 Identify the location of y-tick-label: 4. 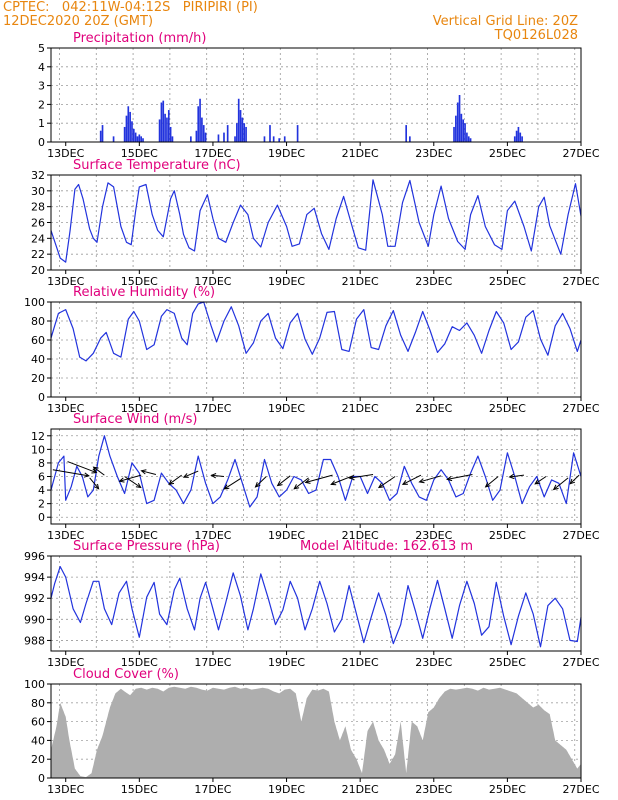
(41, 490).